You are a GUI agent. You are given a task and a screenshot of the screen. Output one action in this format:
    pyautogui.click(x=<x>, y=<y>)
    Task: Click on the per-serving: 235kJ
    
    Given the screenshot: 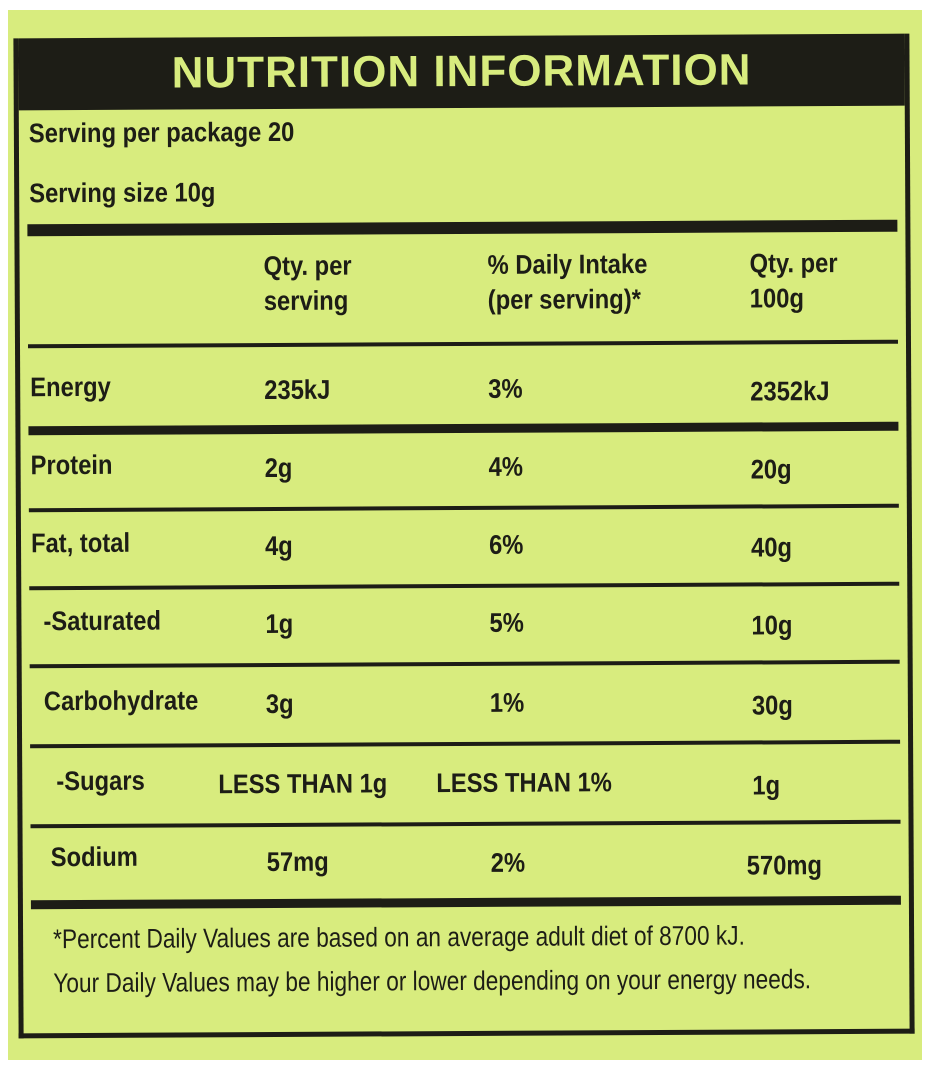 What is the action you would take?
    pyautogui.click(x=297, y=390)
    